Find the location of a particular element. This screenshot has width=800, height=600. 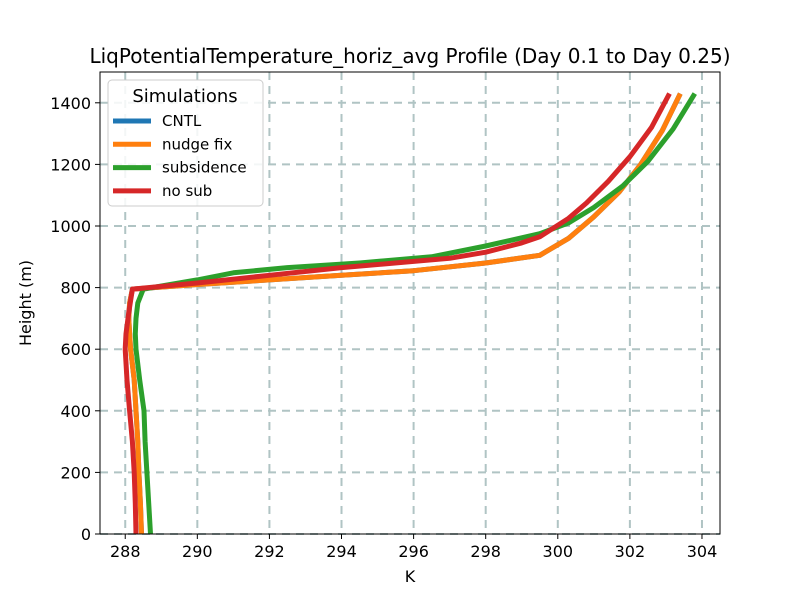

y-tick-label: 400 is located at coordinates (75, 411).